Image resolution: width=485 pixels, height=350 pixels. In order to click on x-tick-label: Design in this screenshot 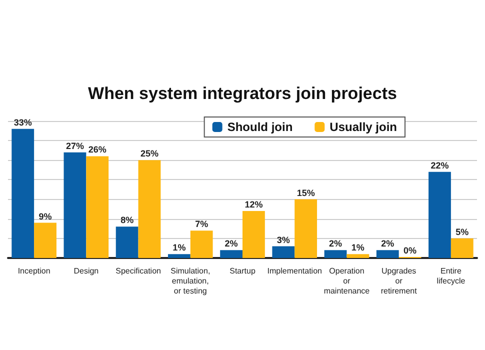, I will do `click(86, 271)`.